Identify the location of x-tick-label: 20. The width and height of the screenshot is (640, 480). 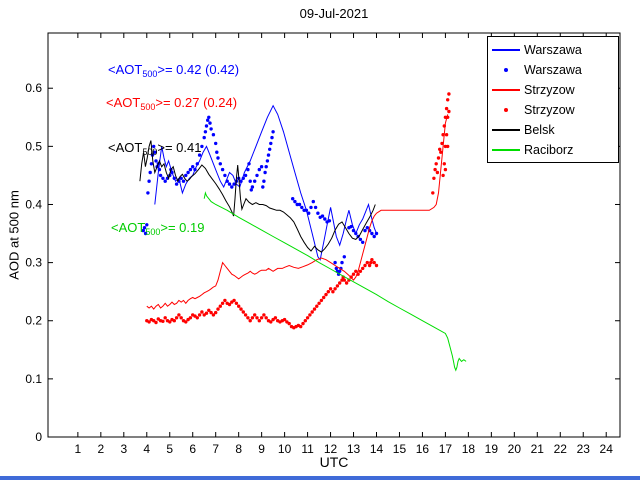
(515, 449).